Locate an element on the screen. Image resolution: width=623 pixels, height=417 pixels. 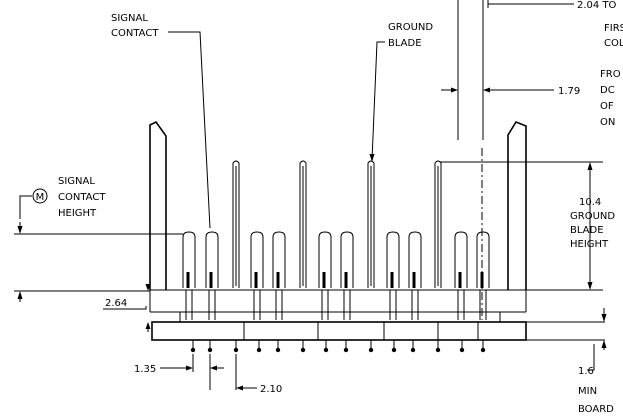
pitch-dimension-arrows is located at coordinates (221, 372).